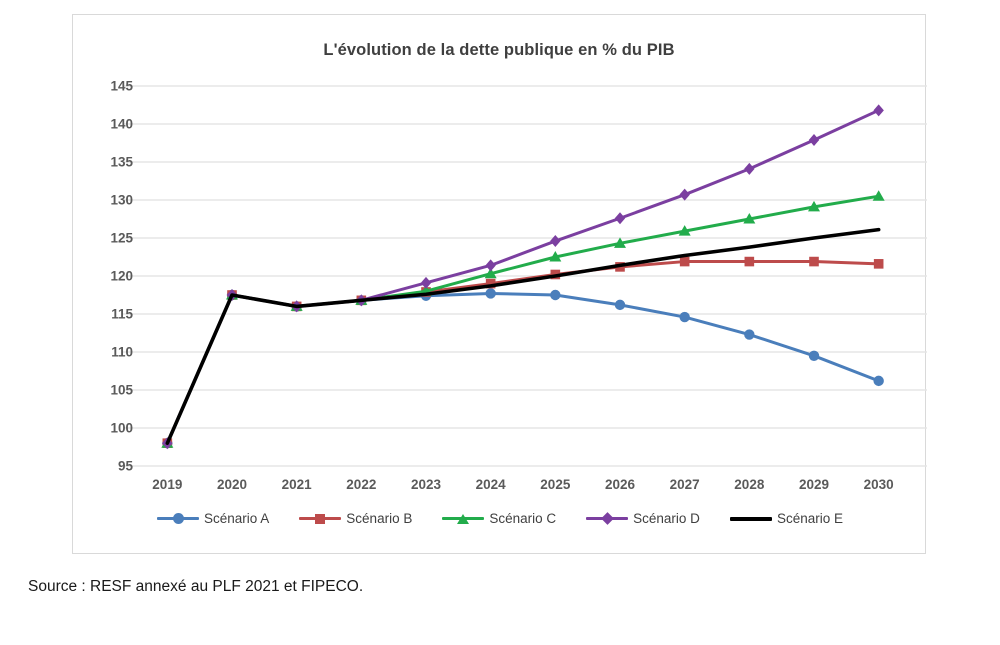 The width and height of the screenshot is (1000, 645). Describe the element at coordinates (122, 352) in the screenshot. I see `y-axis-tick-label: 110` at that location.